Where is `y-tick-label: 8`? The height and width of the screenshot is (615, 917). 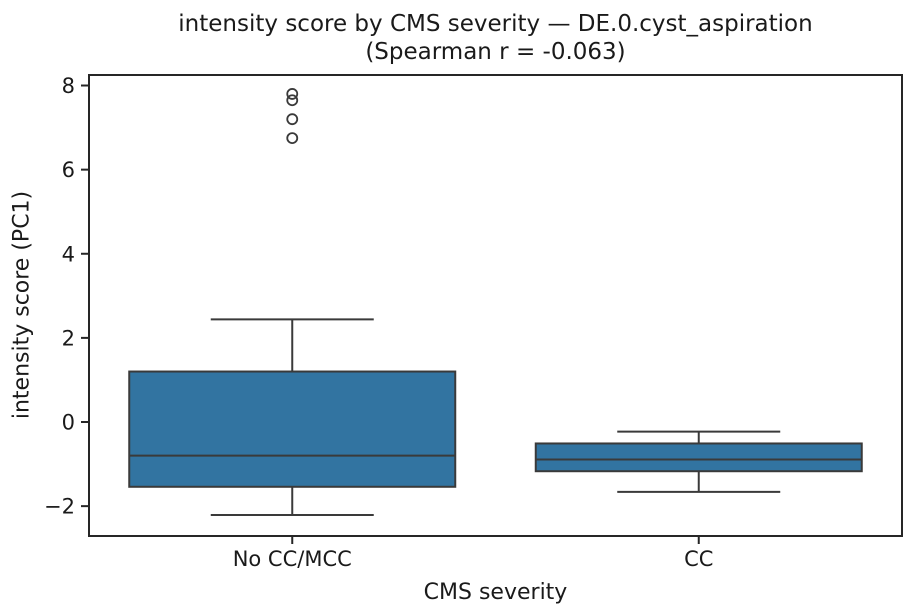 y-tick-label: 8 is located at coordinates (68, 86).